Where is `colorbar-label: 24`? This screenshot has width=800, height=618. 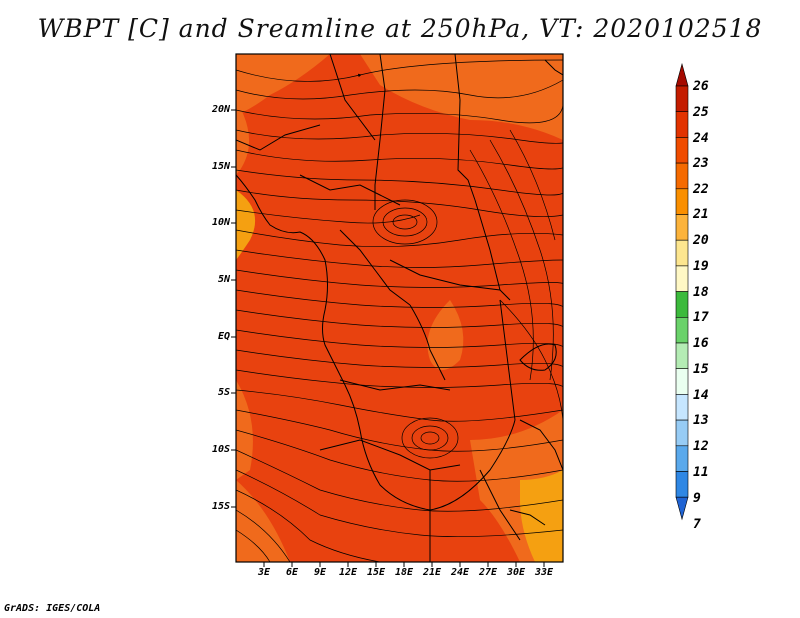
colorbar-label: 24 is located at coordinates (701, 138).